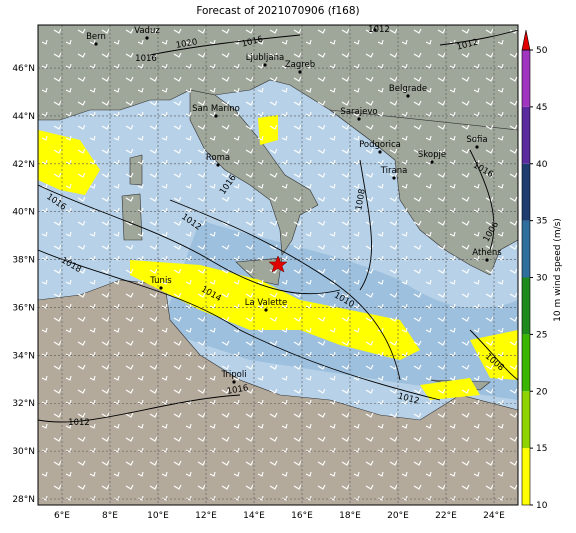  I want to click on location-star, so click(278, 264).